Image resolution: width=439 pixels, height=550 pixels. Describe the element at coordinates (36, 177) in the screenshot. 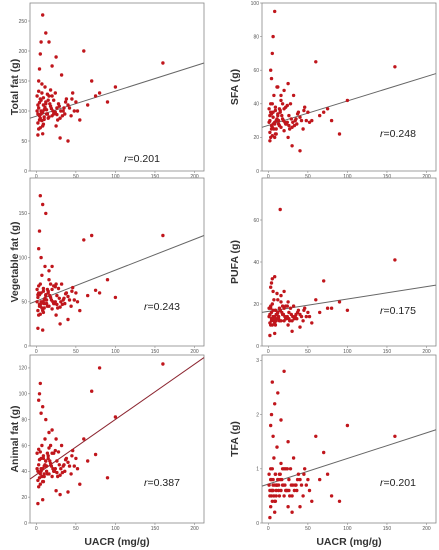

I see `x-tick-label: 0` at that location.